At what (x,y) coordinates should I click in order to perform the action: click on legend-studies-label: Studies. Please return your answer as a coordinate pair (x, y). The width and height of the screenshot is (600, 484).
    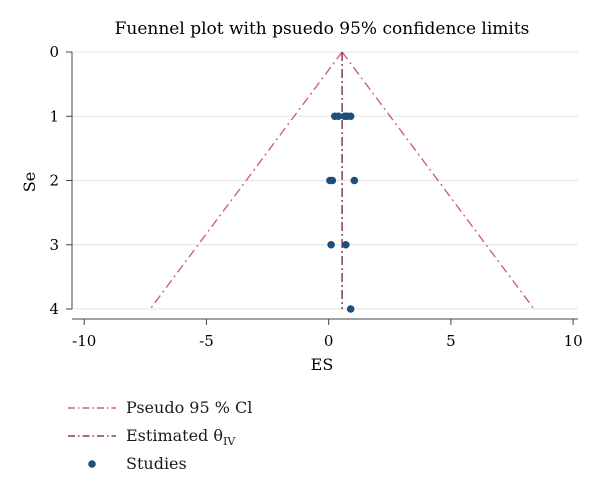
    Looking at the image, I should click on (156, 463).